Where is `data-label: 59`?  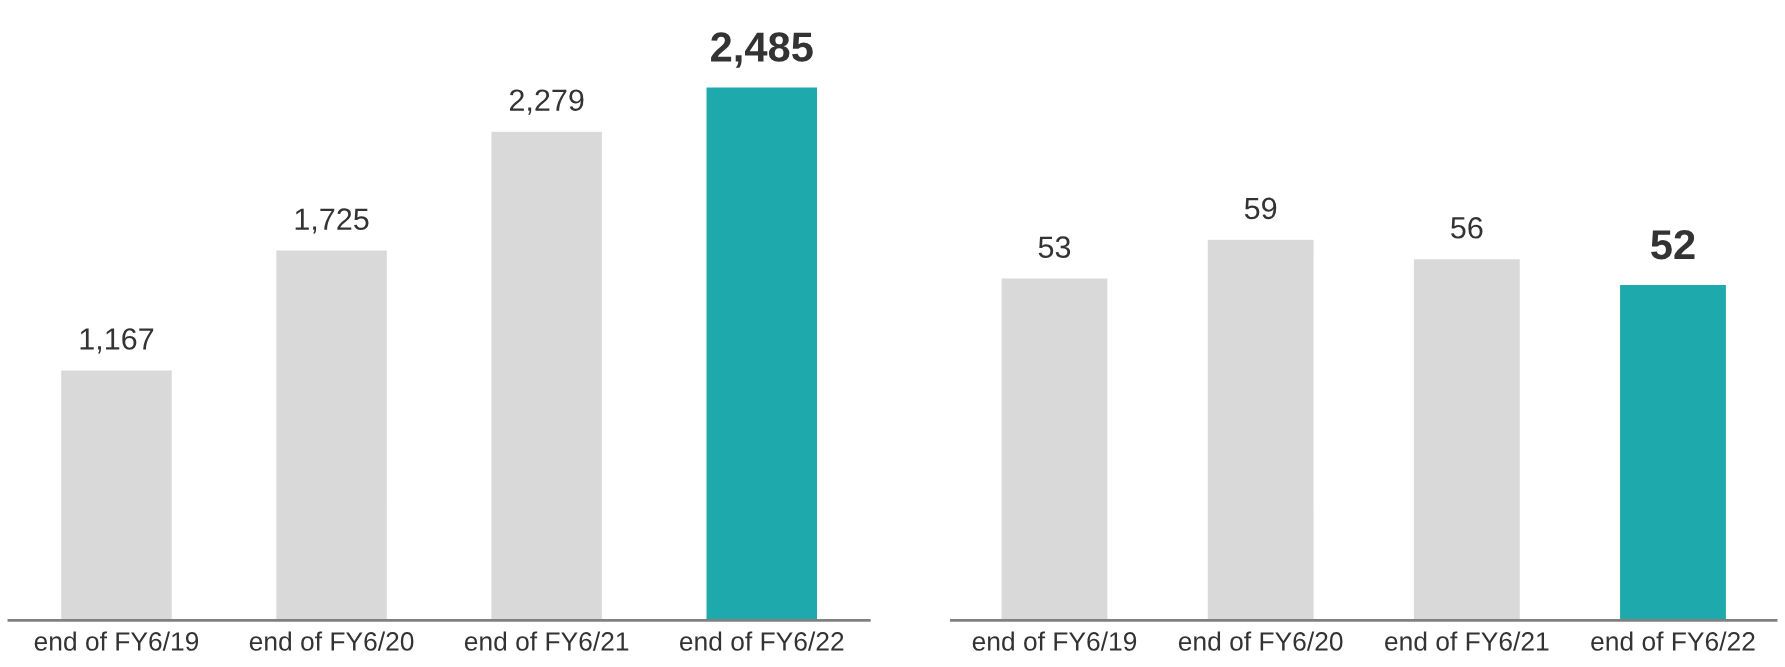 data-label: 59 is located at coordinates (1260, 208).